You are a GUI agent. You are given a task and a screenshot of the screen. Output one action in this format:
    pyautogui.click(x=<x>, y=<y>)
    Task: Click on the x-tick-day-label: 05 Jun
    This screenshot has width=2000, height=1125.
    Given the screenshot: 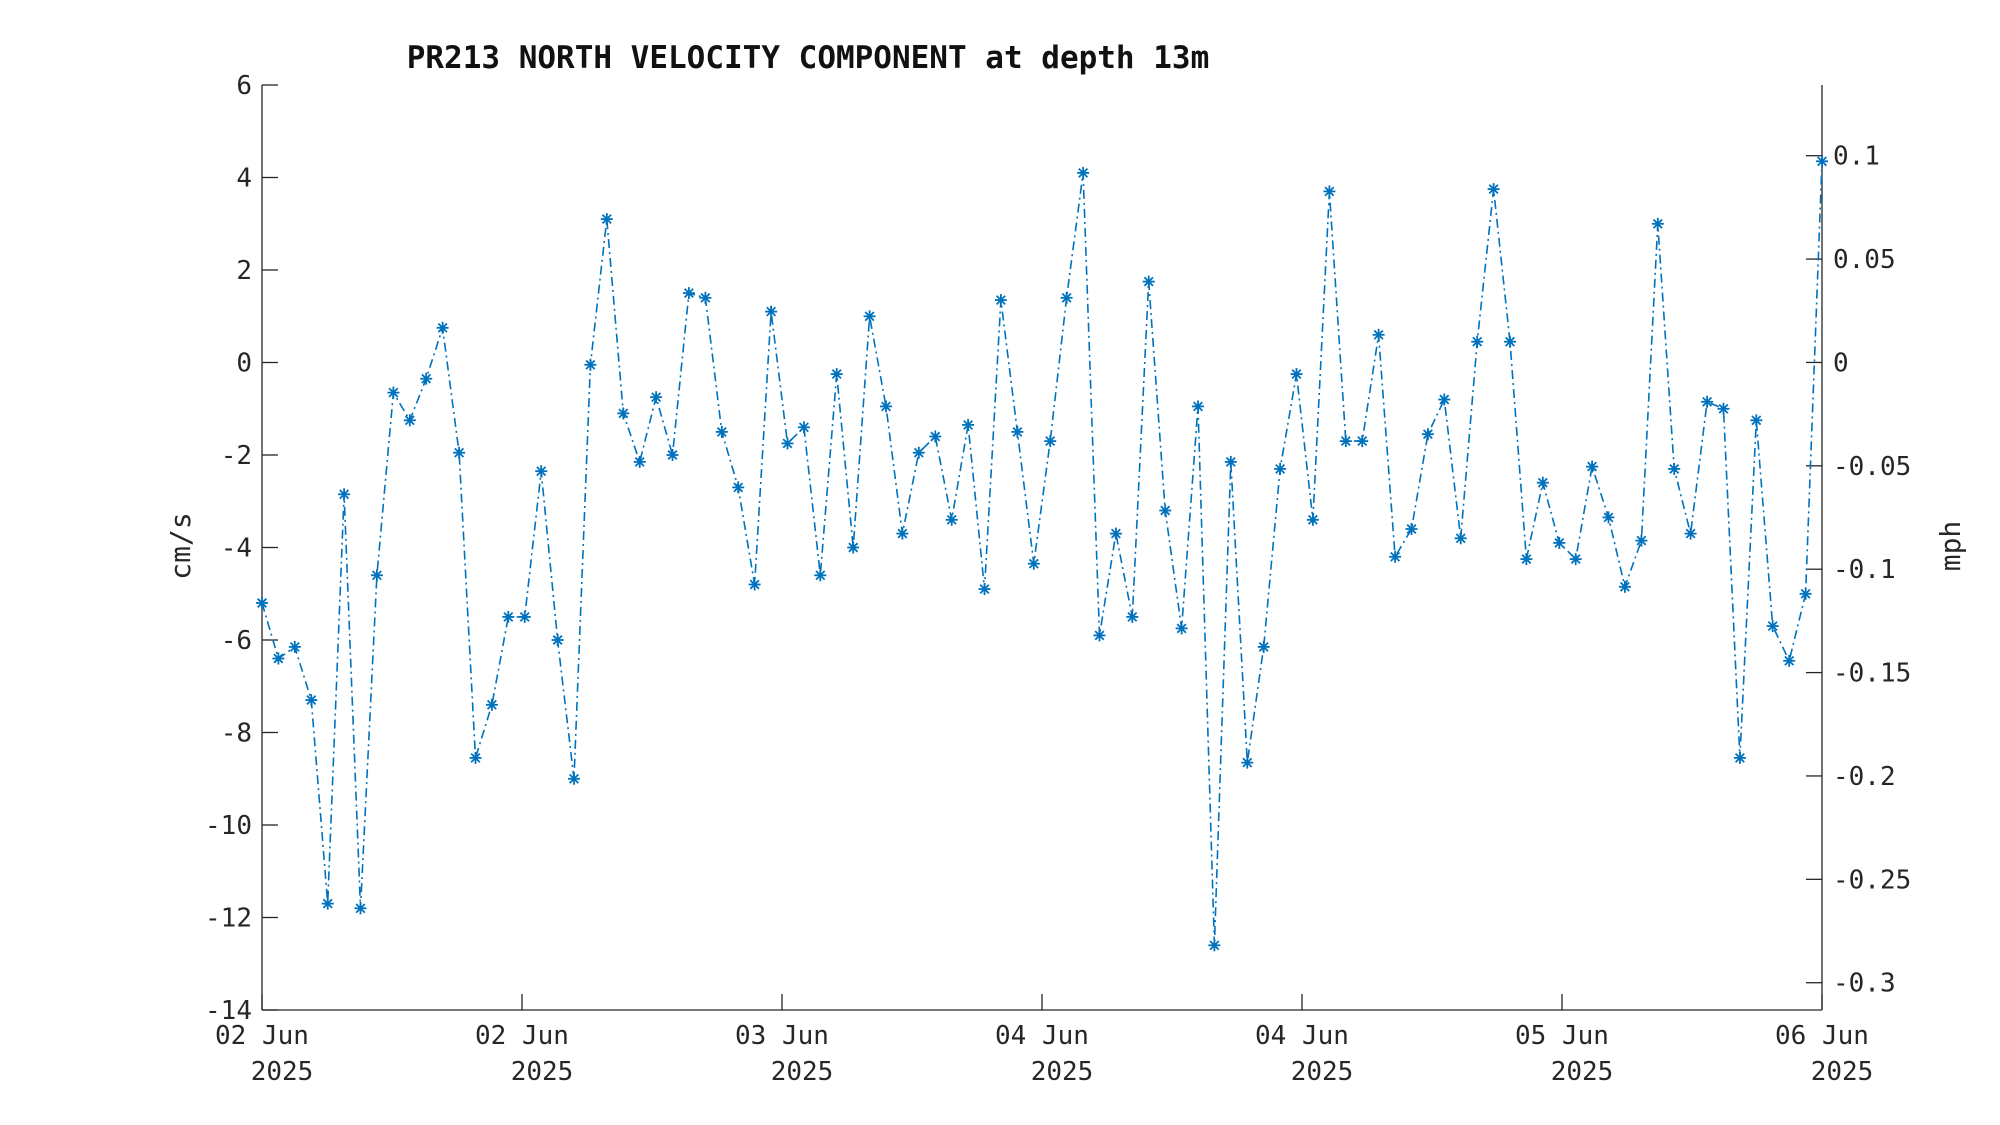 What is the action you would take?
    pyautogui.click(x=1562, y=1036)
    